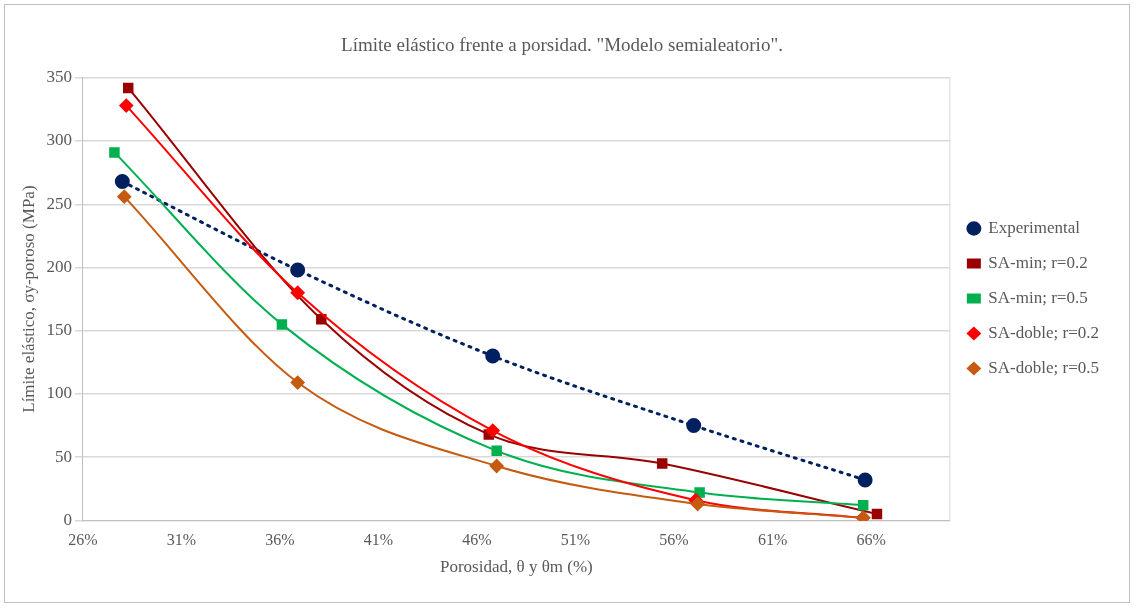 This screenshot has height=609, width=1136. I want to click on y-tick-label: 300, so click(59, 140).